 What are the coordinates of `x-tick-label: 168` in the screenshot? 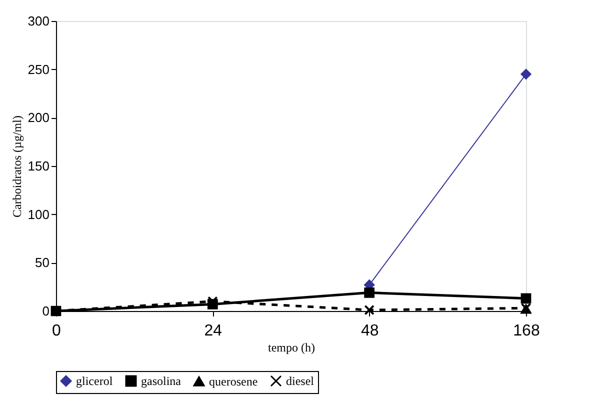 It's located at (526, 331).